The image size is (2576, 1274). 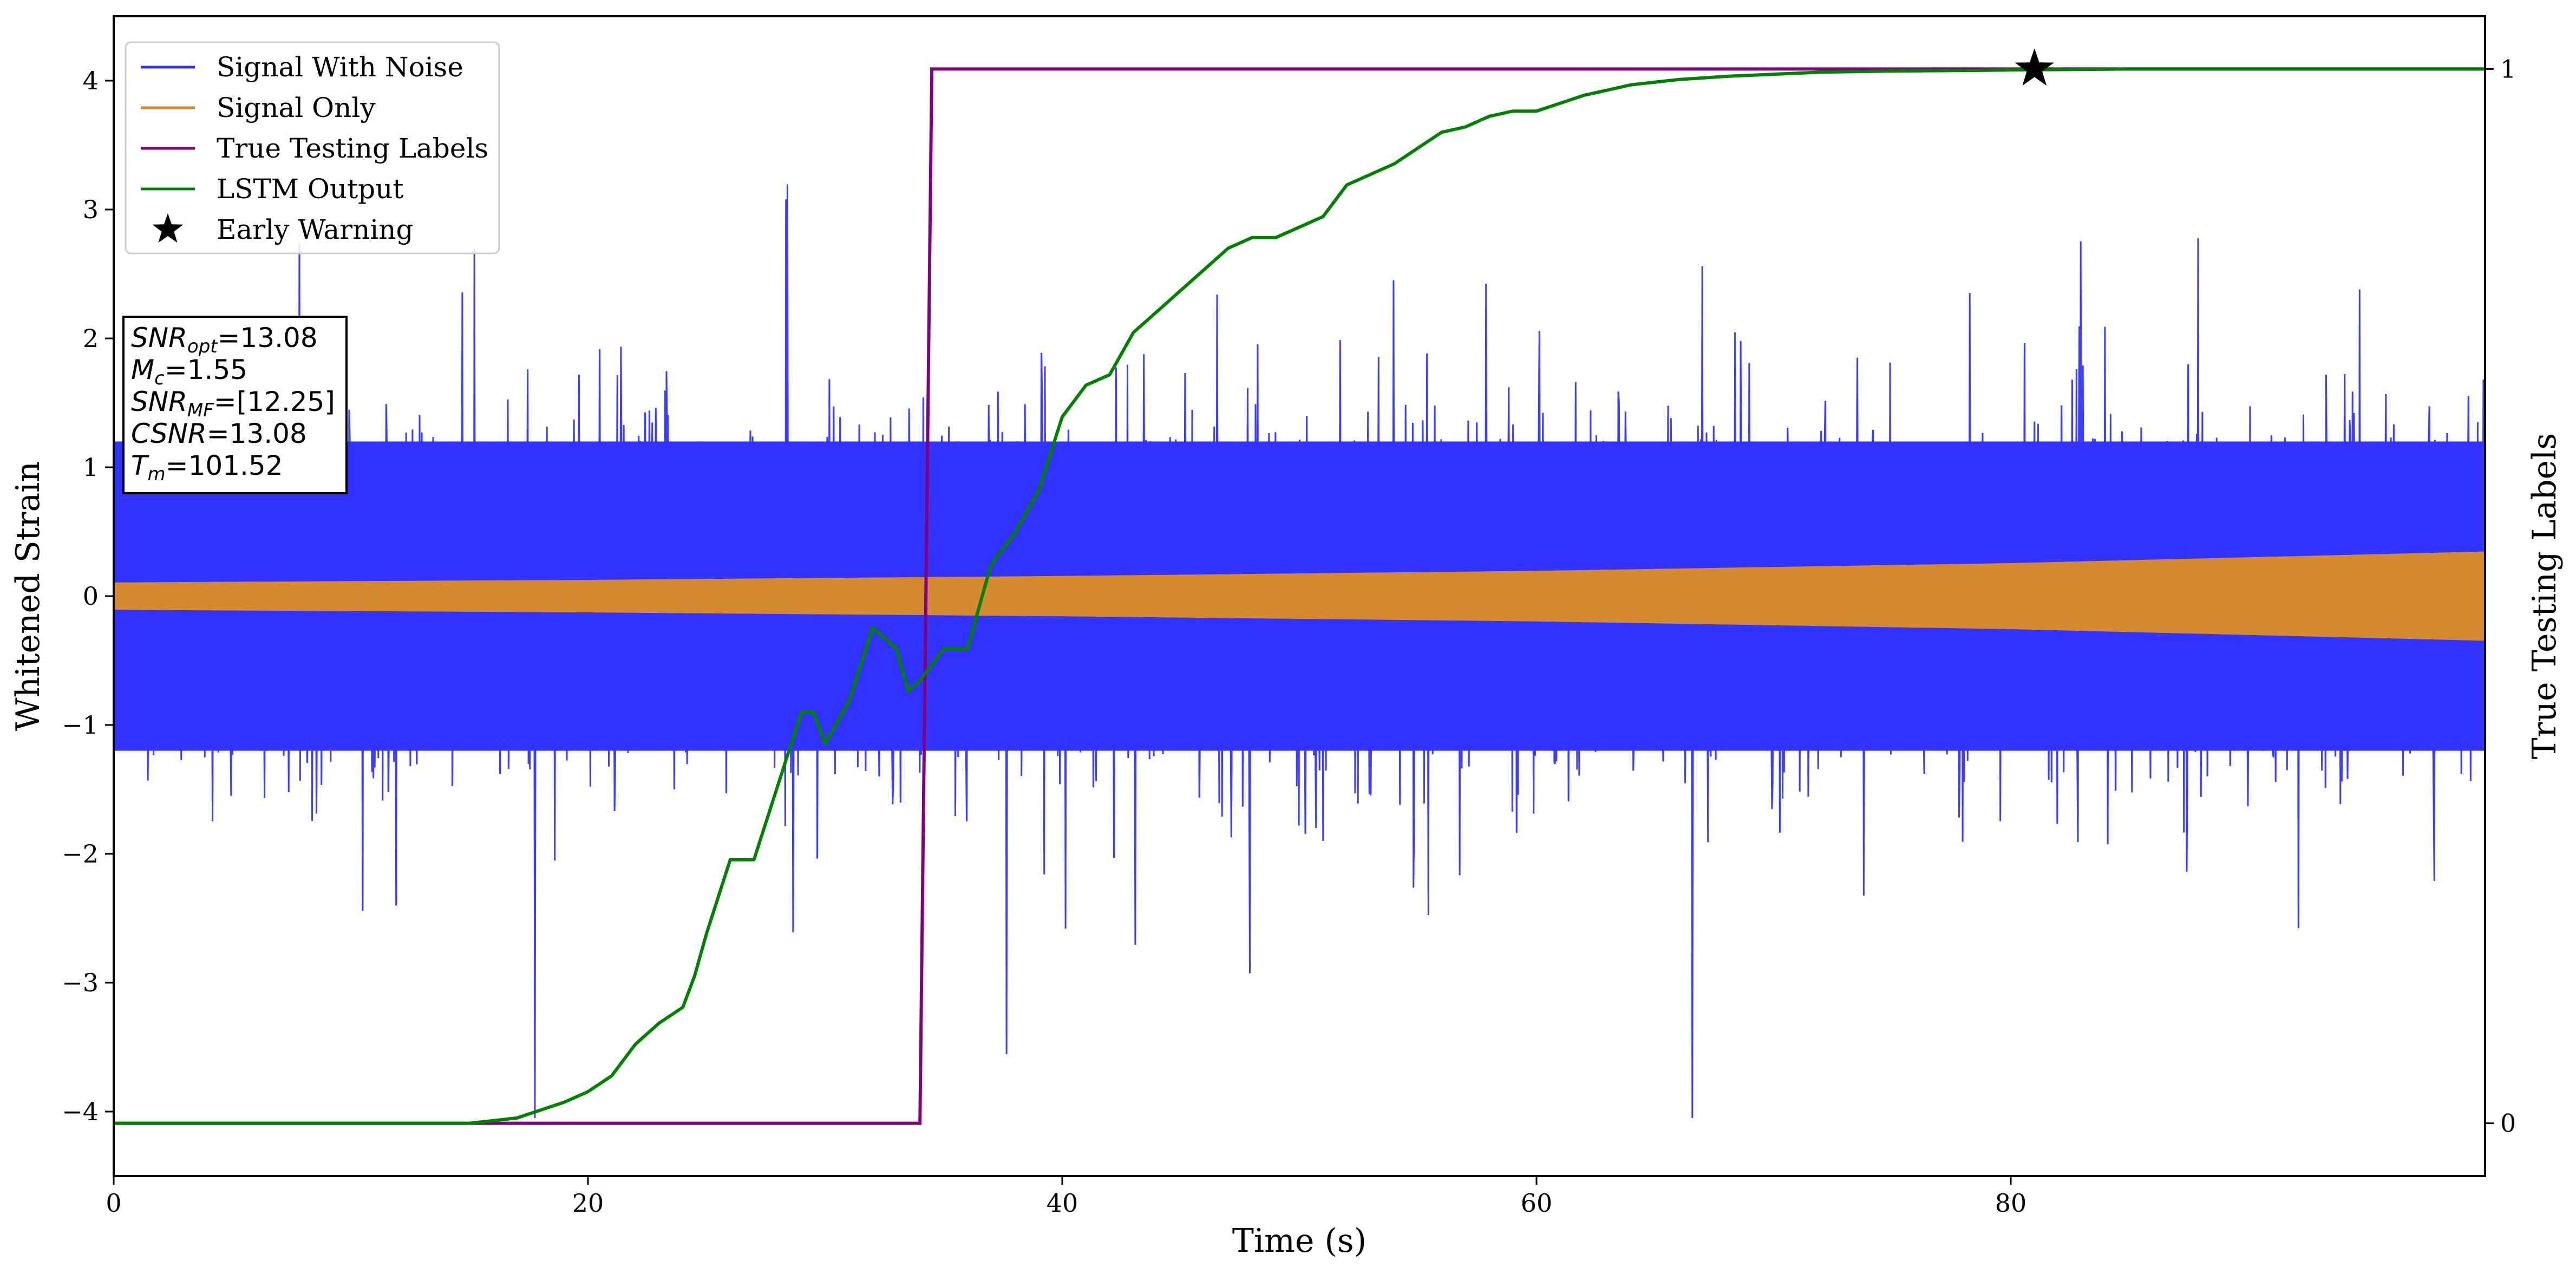 I want to click on x-tick-label: 0, so click(x=113, y=1203).